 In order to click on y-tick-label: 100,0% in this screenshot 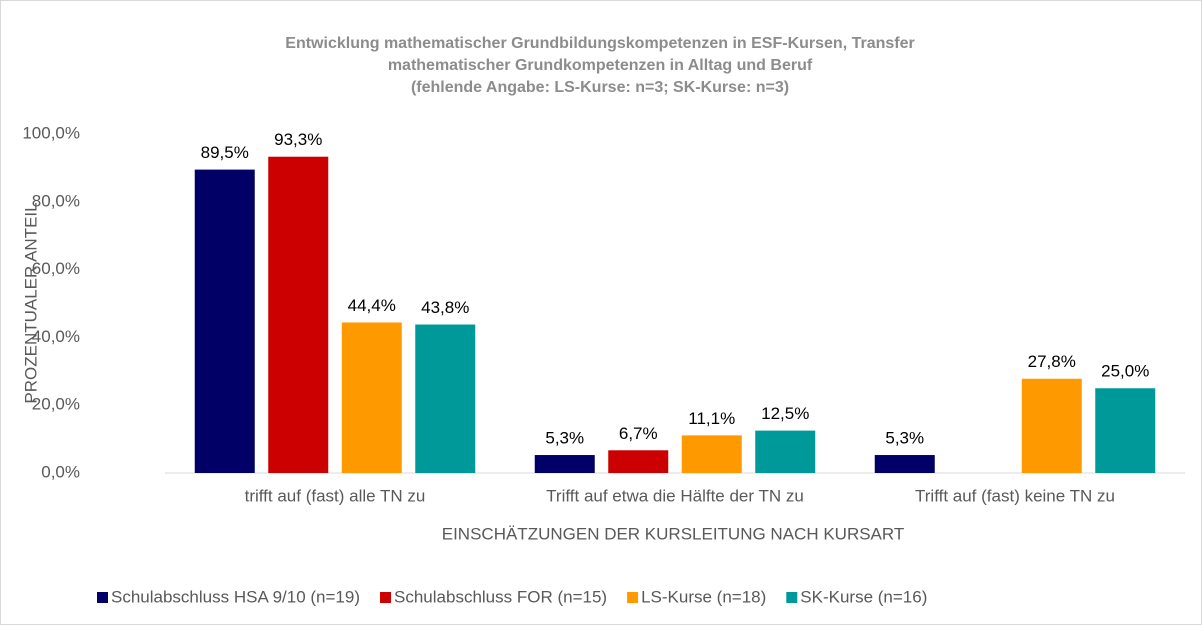, I will do `click(51, 132)`.